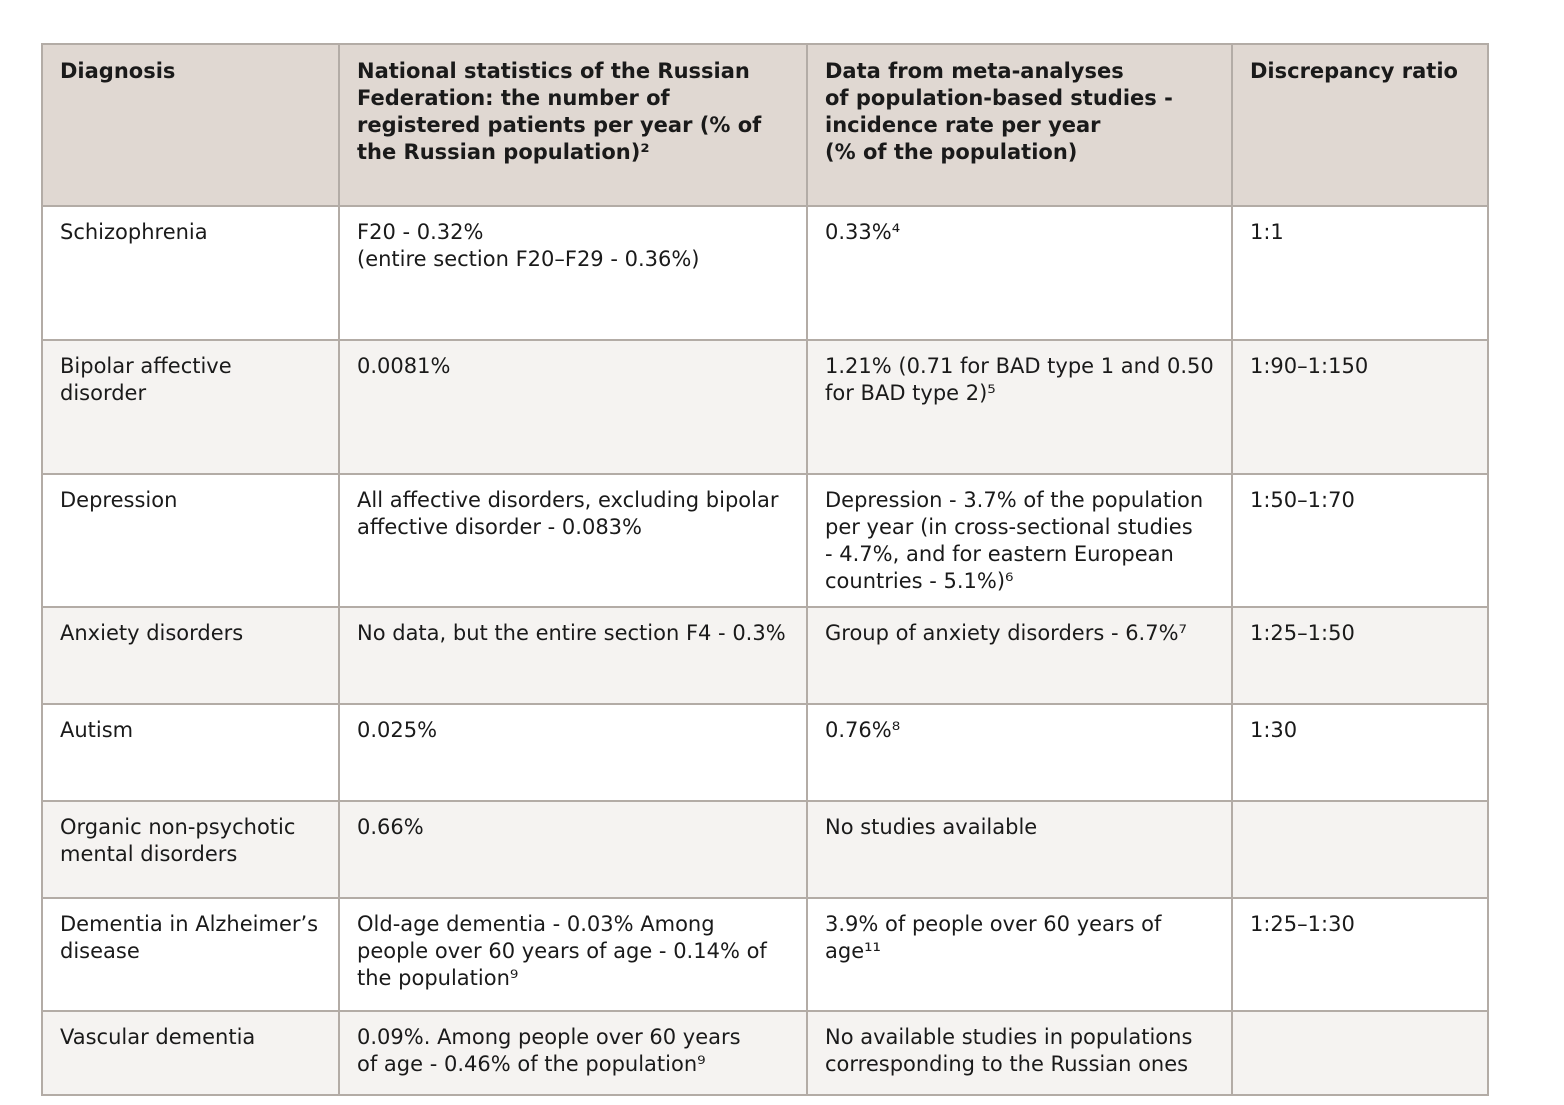  What do you see at coordinates (190, 849) in the screenshot?
I see `cell-diagnosis: Organic non-psychotic mental disorders` at bounding box center [190, 849].